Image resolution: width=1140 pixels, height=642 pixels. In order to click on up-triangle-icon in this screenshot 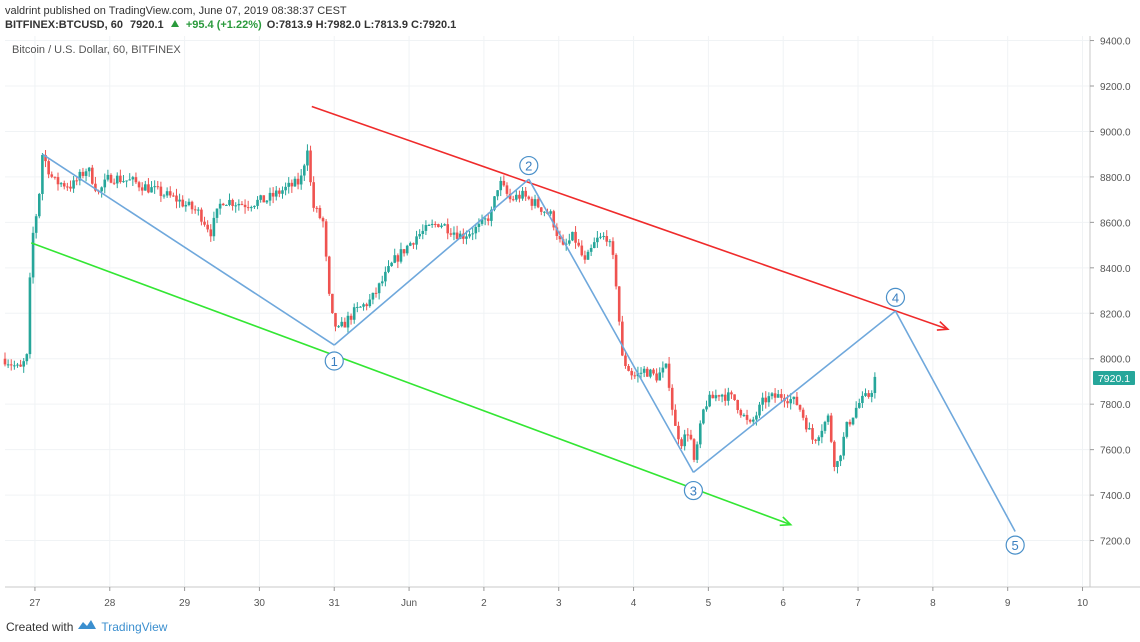, I will do `click(174, 23)`.